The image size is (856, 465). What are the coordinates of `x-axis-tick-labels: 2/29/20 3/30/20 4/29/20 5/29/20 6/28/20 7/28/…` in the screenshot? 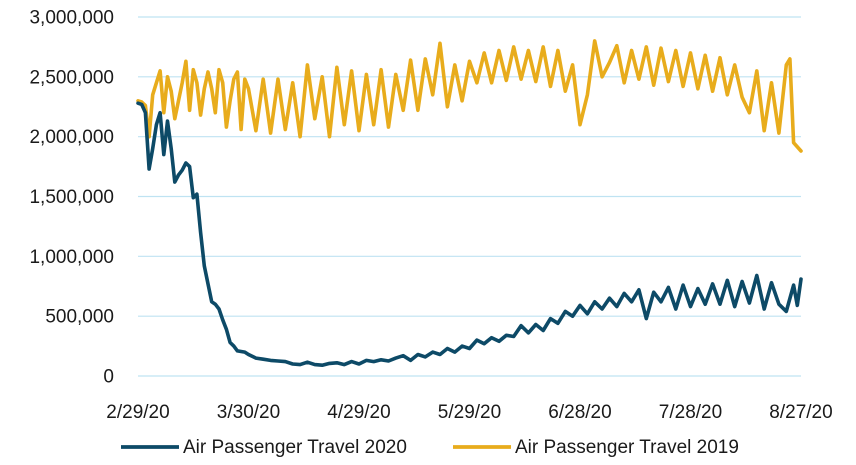 It's located at (469, 412).